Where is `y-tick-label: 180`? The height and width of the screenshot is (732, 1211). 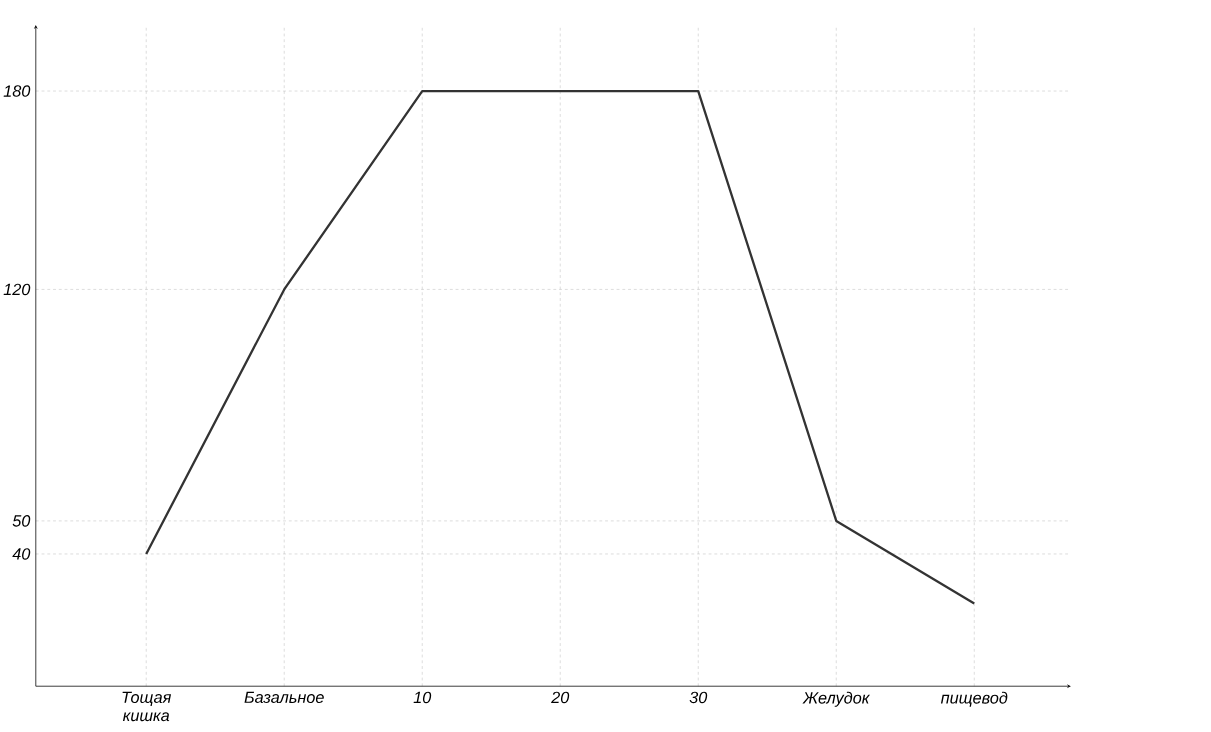
y-tick-label: 180 is located at coordinates (17, 91).